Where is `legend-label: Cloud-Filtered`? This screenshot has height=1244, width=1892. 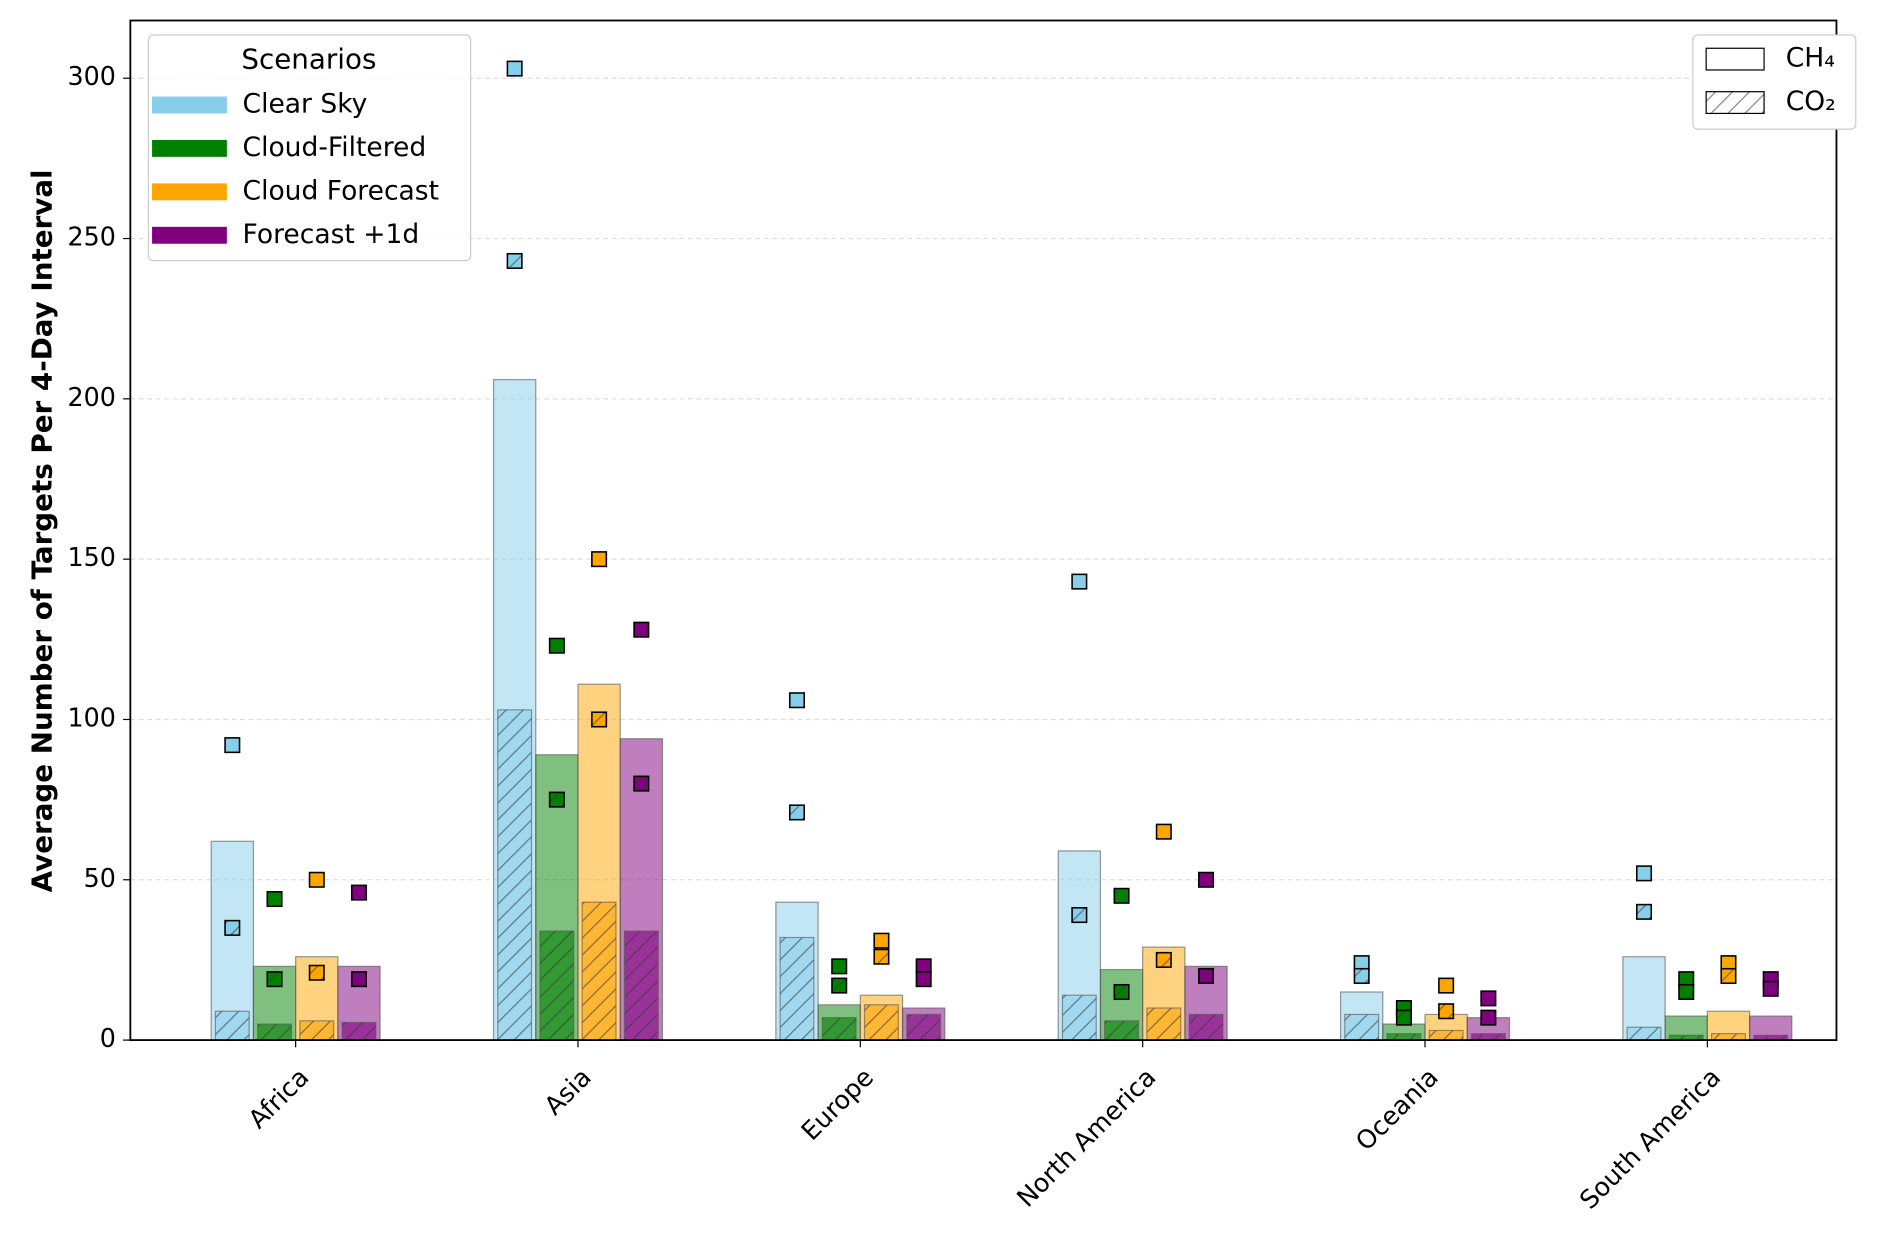
legend-label: Cloud-Filtered is located at coordinates (335, 147).